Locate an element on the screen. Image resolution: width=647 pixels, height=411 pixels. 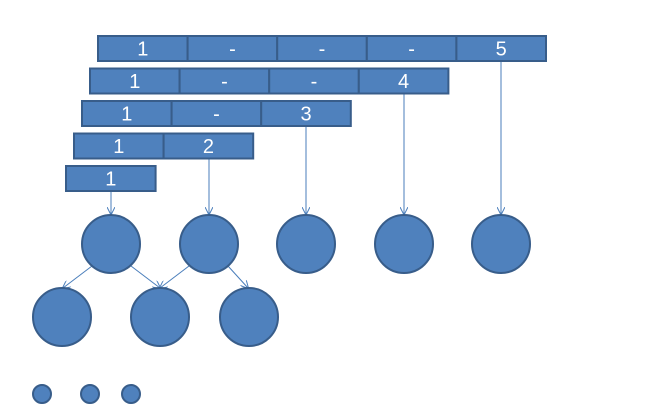
cell-label: 5 is located at coordinates (501, 50).